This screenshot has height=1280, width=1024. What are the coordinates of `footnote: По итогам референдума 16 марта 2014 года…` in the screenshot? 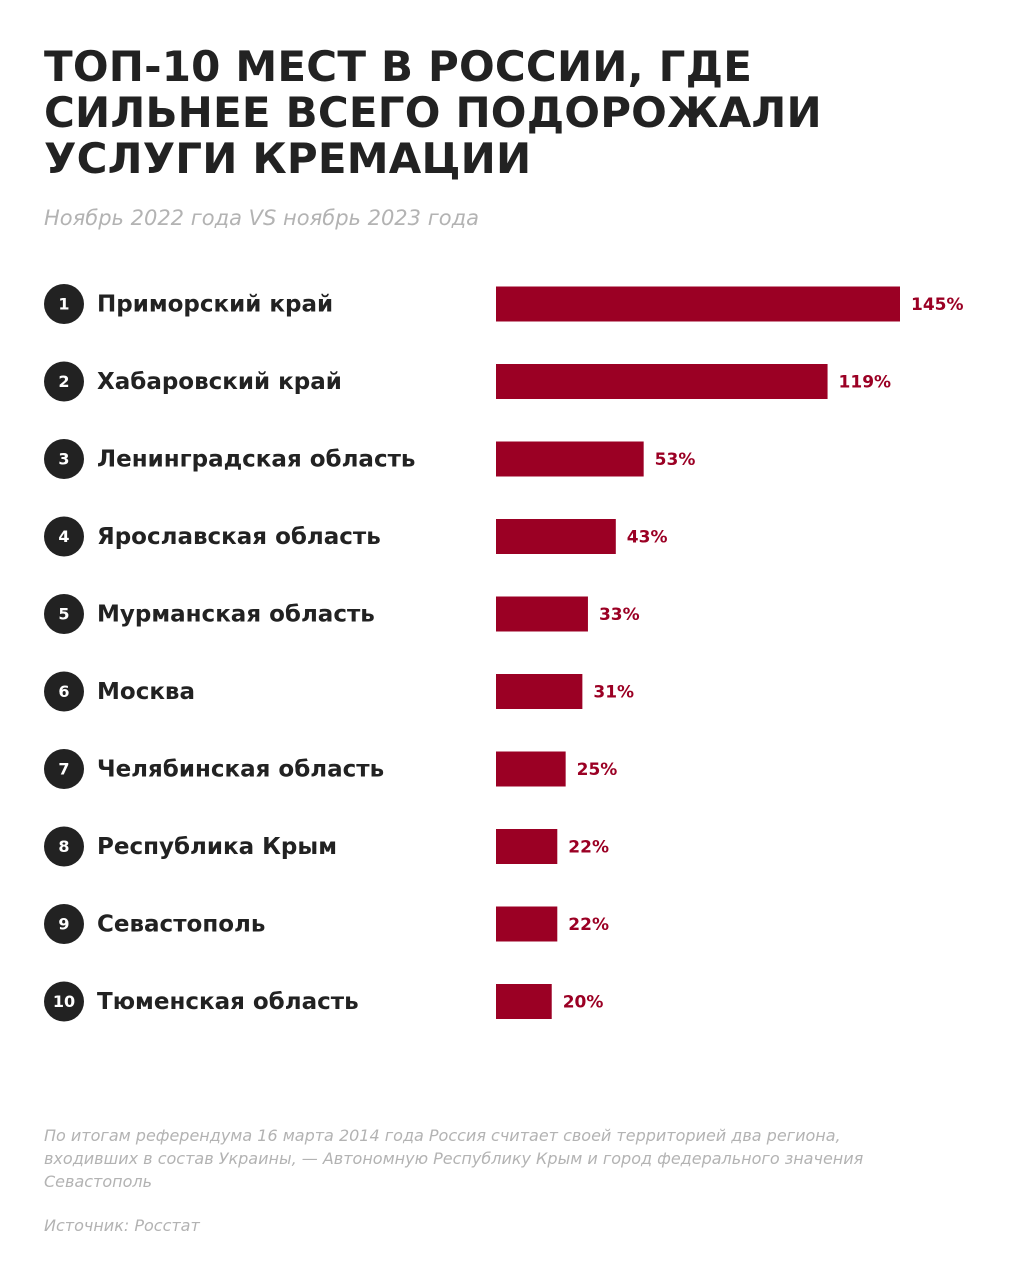 It's located at (454, 1158).